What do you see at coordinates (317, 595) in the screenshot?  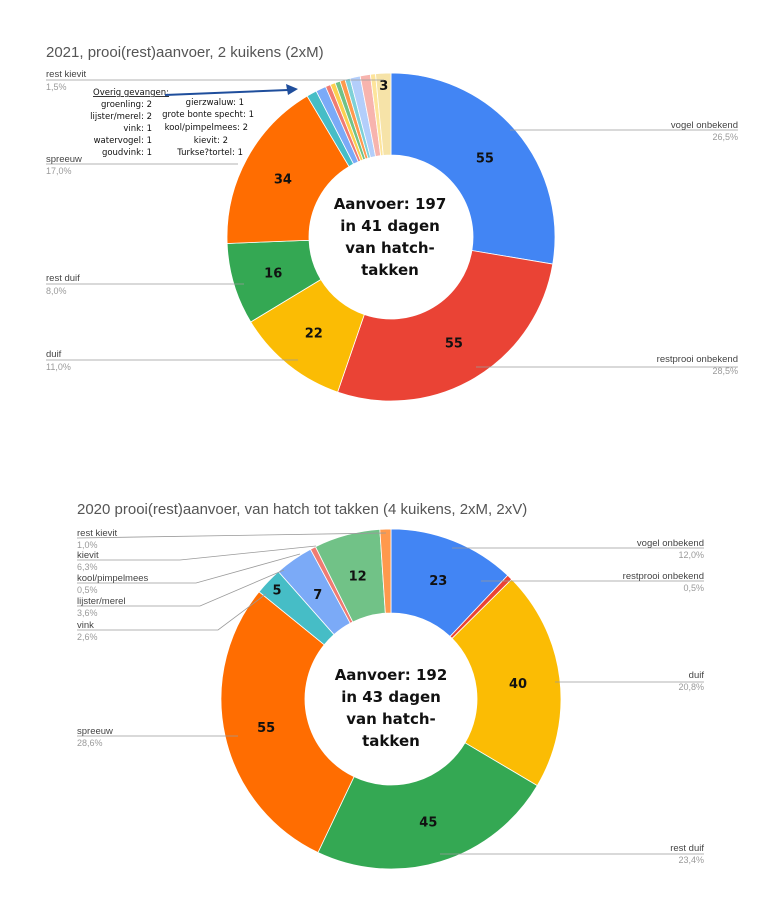 I see `chart-2020-value-lijster-merel: 7` at bounding box center [317, 595].